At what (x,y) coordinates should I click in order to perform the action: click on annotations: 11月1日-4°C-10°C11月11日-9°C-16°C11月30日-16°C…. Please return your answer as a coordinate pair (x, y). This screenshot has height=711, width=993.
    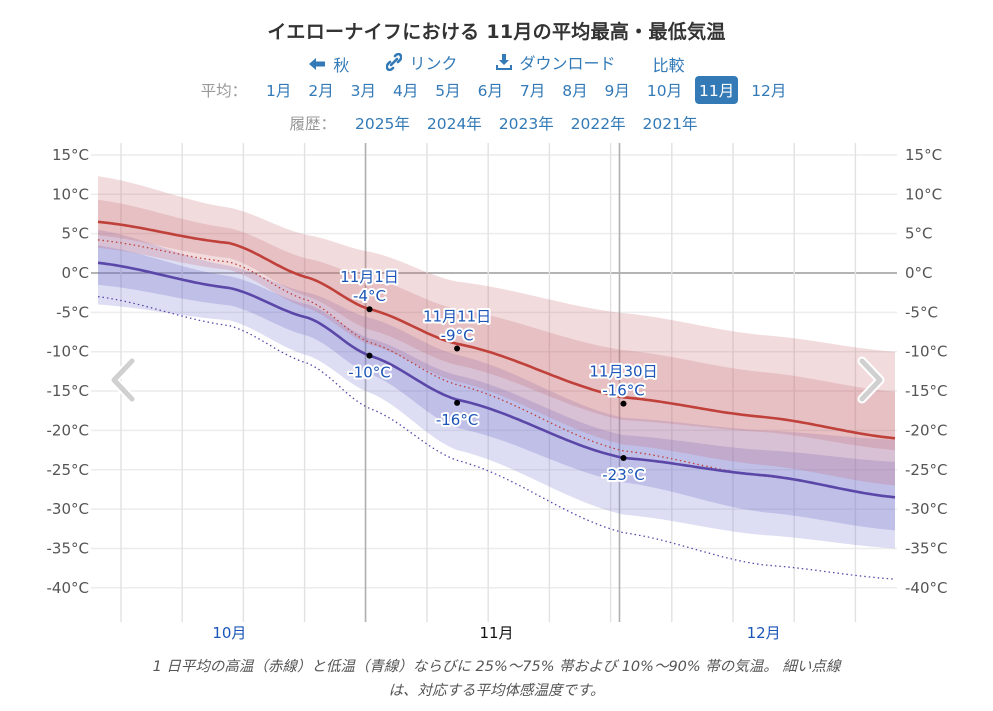
    Looking at the image, I should click on (498, 376).